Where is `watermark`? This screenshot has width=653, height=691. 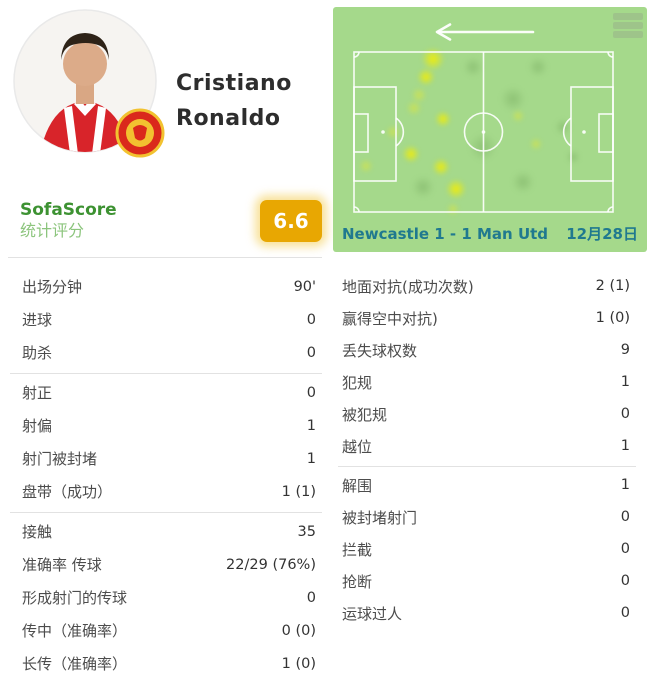
watermark is located at coordinates (628, 28).